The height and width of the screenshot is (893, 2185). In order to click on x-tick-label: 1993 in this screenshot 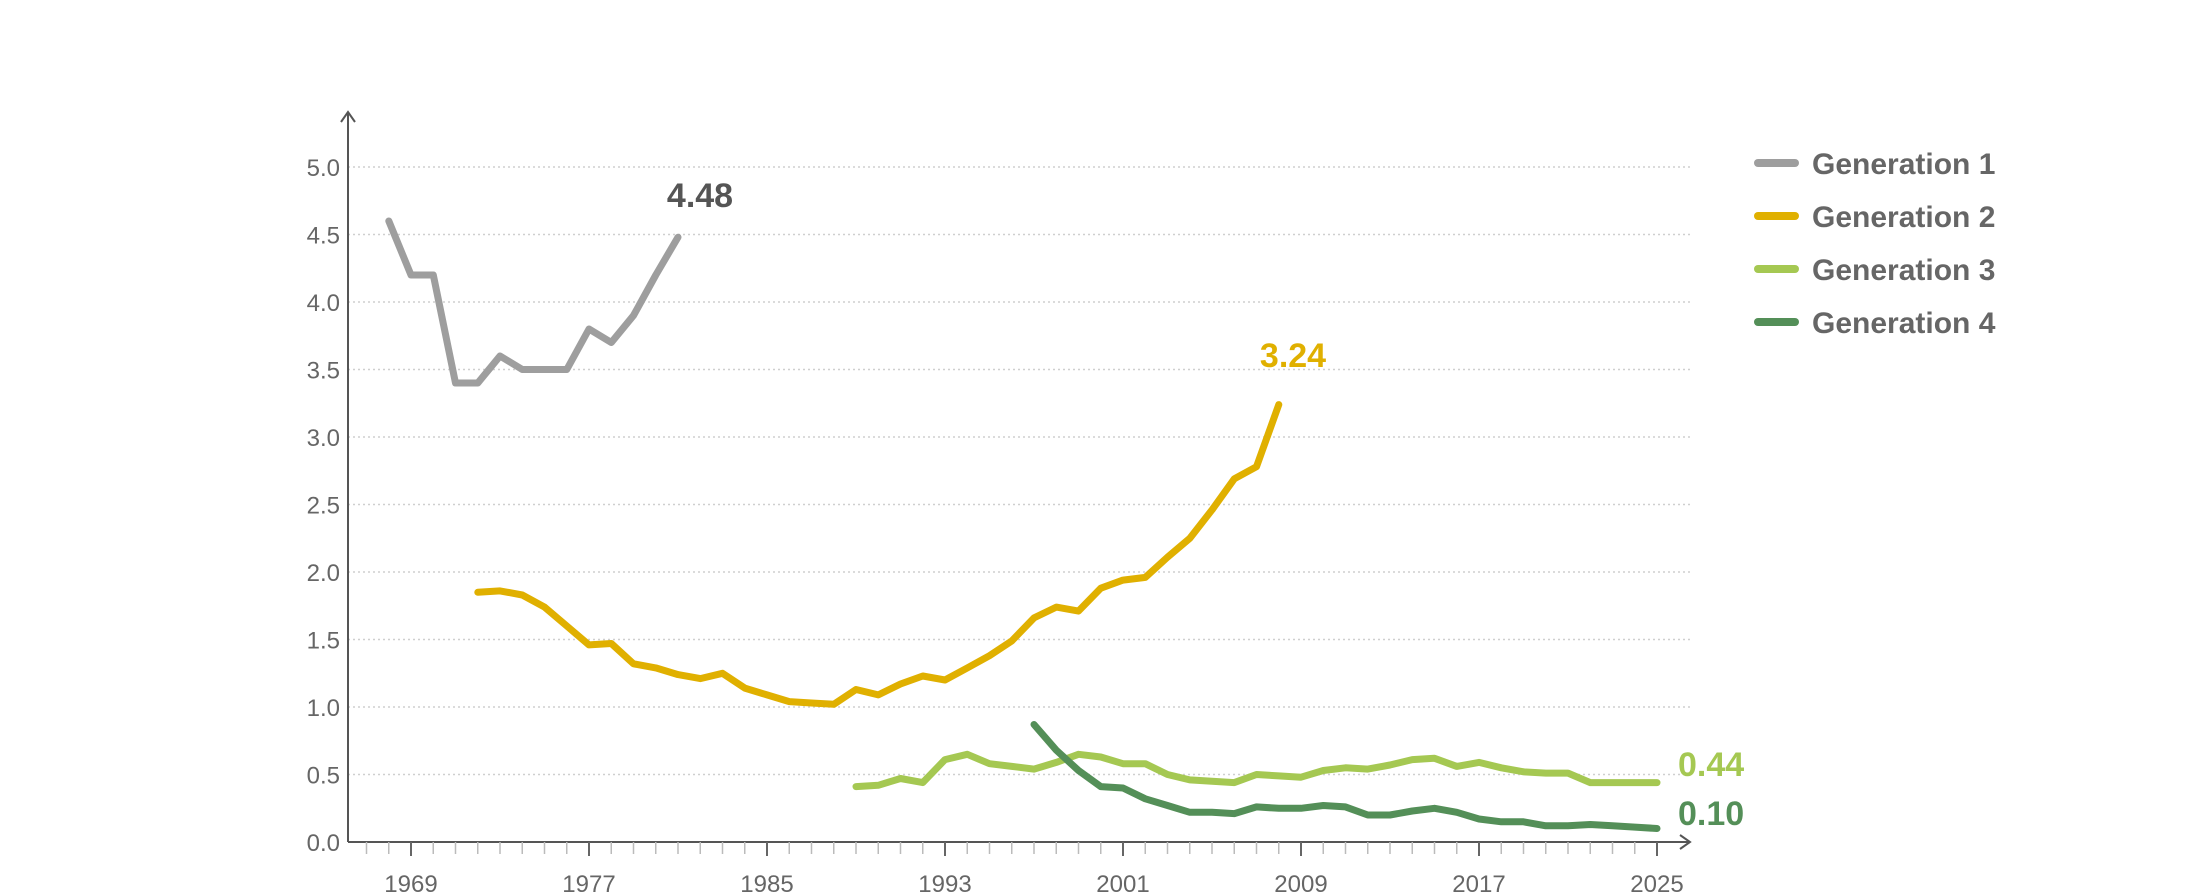, I will do `click(944, 882)`.